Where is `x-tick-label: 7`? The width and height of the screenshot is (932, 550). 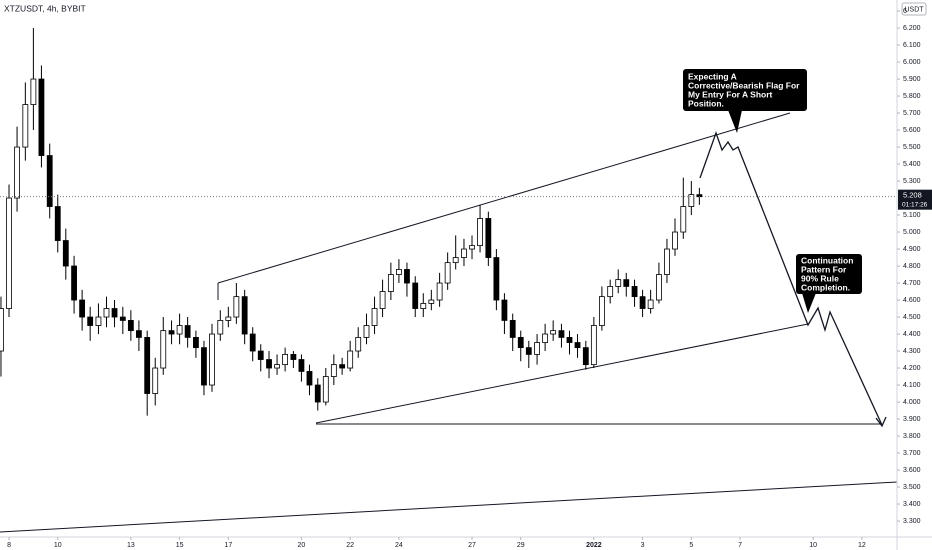
x-tick-label: 7 is located at coordinates (740, 545).